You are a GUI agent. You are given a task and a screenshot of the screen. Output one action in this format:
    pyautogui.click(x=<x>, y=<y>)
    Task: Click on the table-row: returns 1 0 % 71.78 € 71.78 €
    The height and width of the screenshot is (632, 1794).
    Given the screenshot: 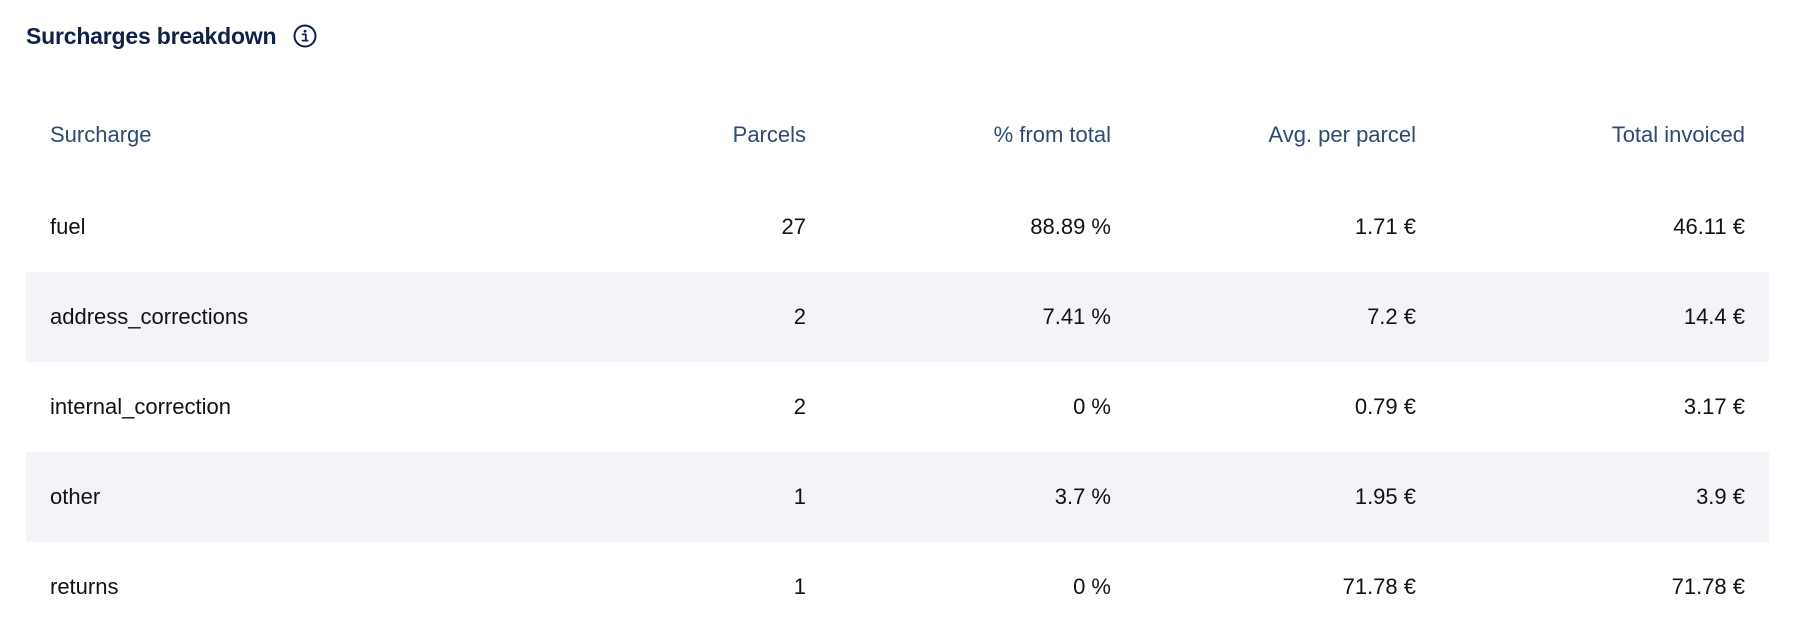 What is the action you would take?
    pyautogui.click(x=897, y=587)
    